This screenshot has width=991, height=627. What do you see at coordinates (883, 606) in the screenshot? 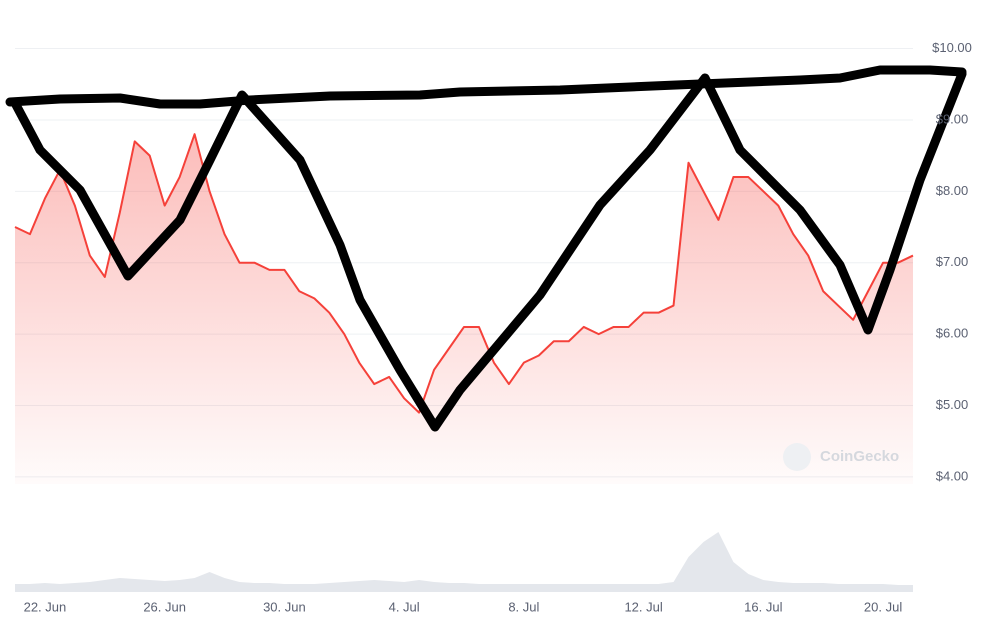
I see `x-tick-label: 20. Jul` at bounding box center [883, 606].